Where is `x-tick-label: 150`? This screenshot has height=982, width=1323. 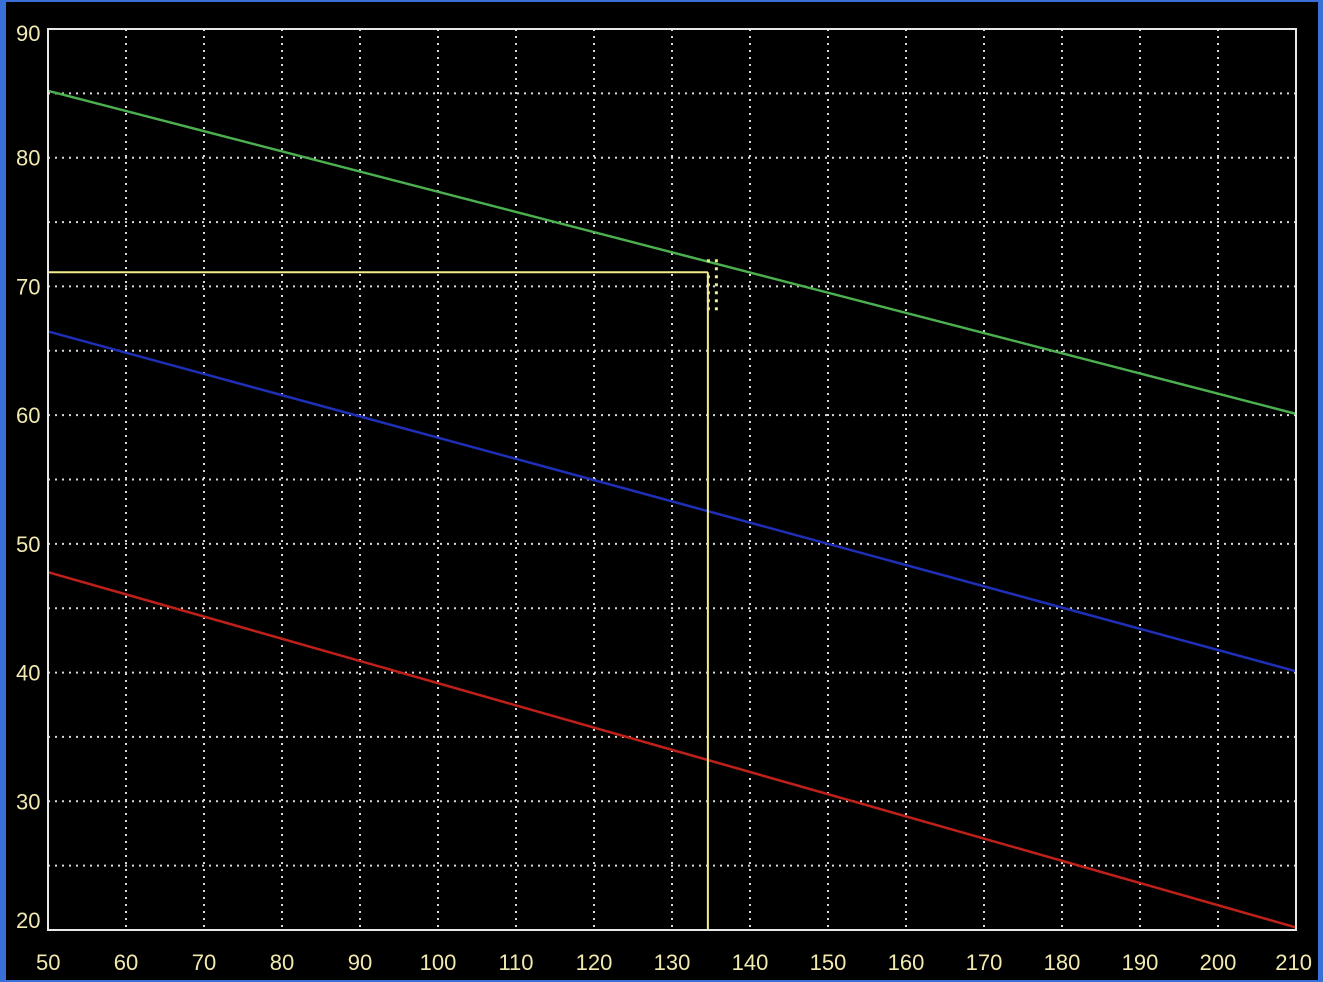 x-tick-label: 150 is located at coordinates (828, 962).